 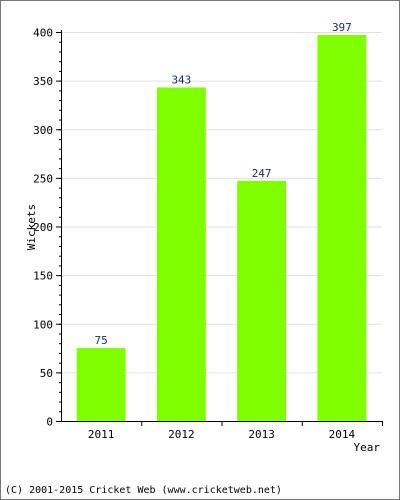 I want to click on y-tick-label: 100, so click(x=43, y=324).